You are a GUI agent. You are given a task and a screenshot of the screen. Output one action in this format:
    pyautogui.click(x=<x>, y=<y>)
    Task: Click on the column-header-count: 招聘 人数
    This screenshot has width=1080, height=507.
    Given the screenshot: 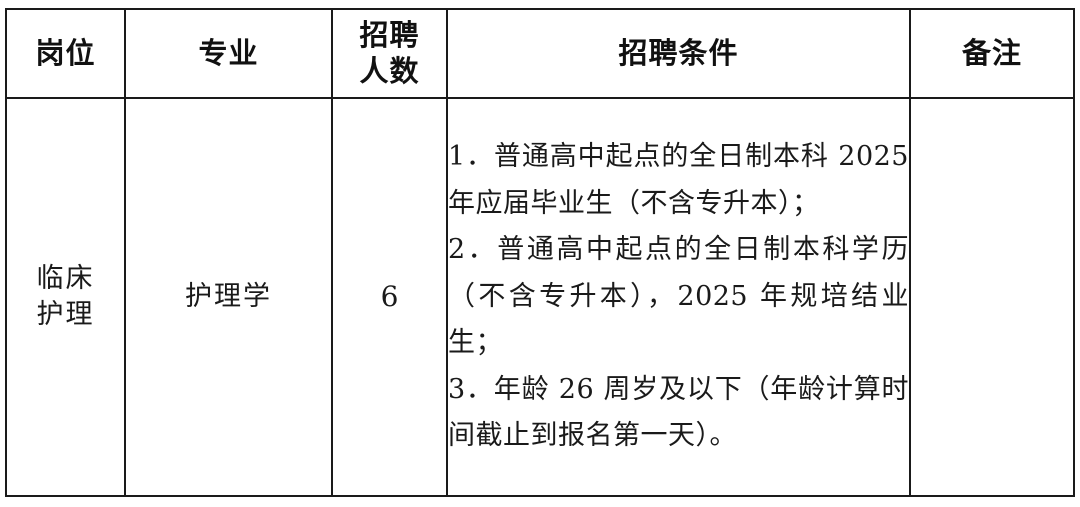 What is the action you would take?
    pyautogui.click(x=389, y=53)
    